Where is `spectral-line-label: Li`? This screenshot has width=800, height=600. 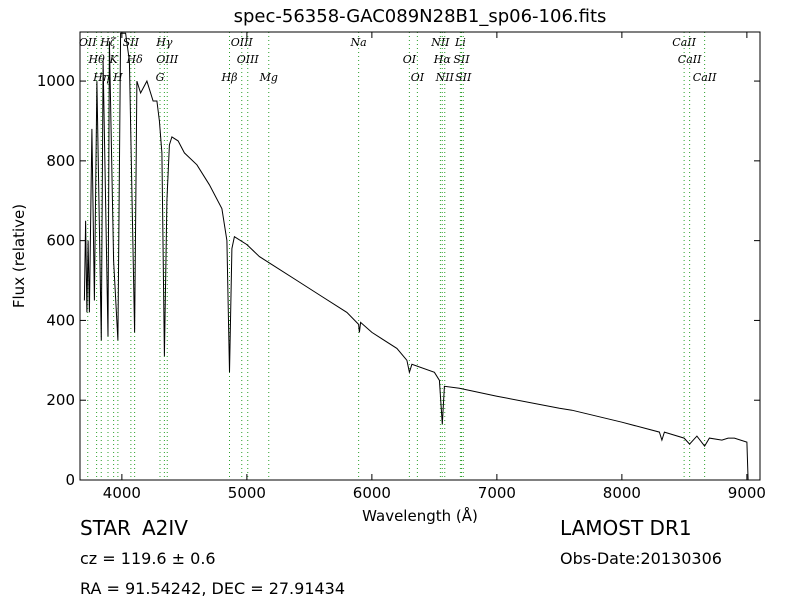
spectral-line-label: Li is located at coordinates (460, 42).